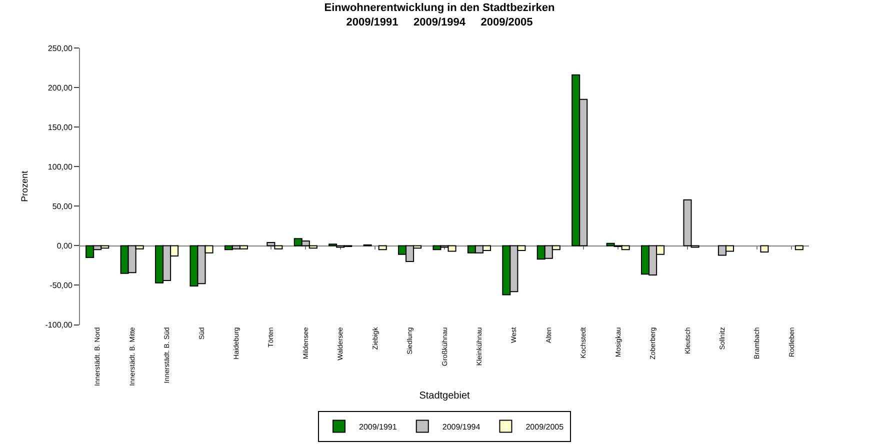 This screenshot has height=444, width=879. I want to click on legend-label: 2009/2005, so click(545, 427).